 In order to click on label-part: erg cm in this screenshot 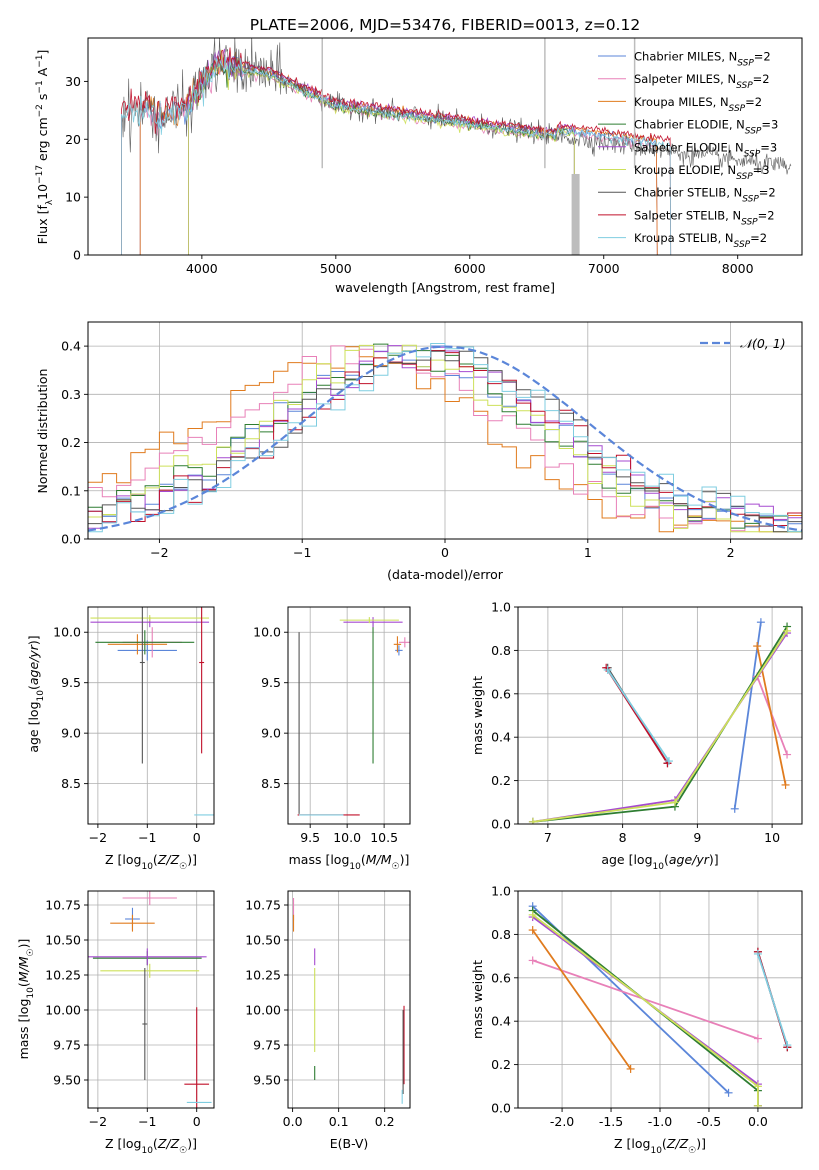, I will do `click(42, 141)`.